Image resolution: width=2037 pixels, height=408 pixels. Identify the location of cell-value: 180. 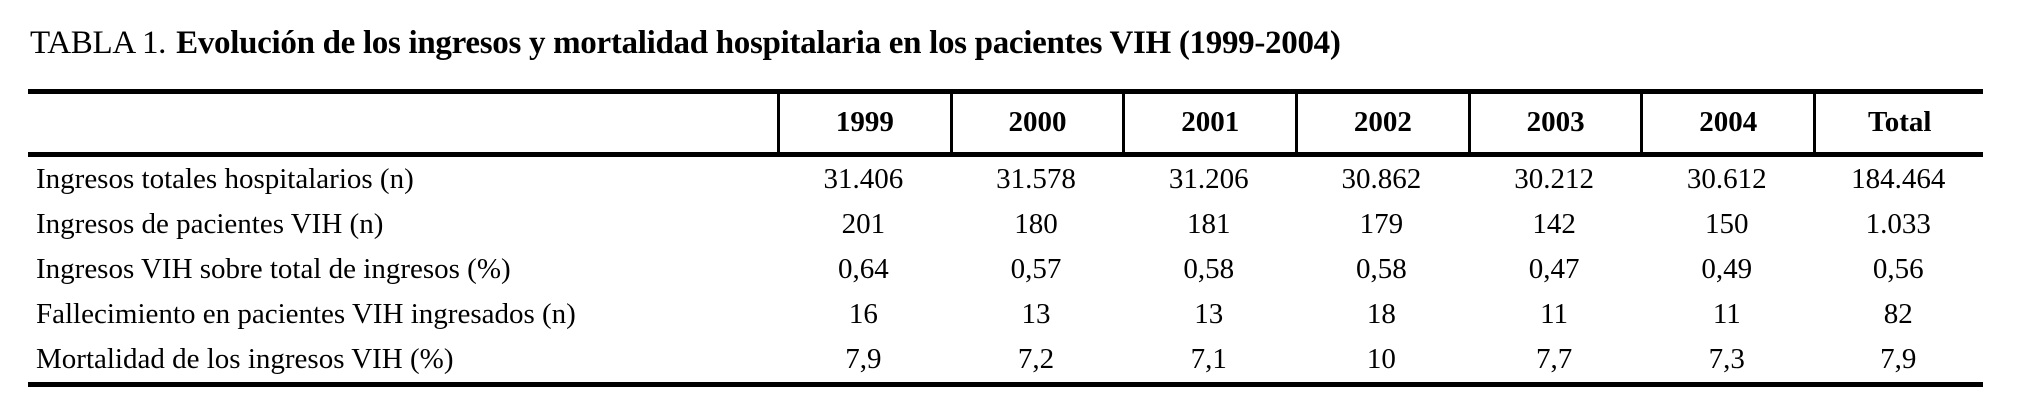
(1036, 223).